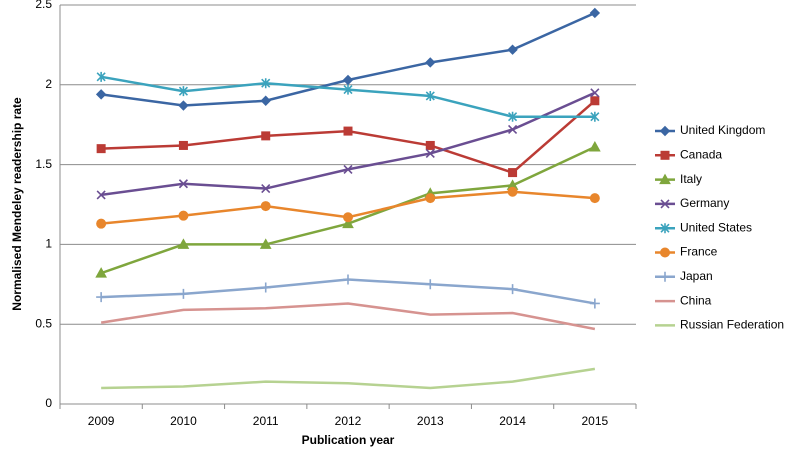 The width and height of the screenshot is (800, 450). Describe the element at coordinates (48, 403) in the screenshot. I see `y-tick-label: 0` at that location.